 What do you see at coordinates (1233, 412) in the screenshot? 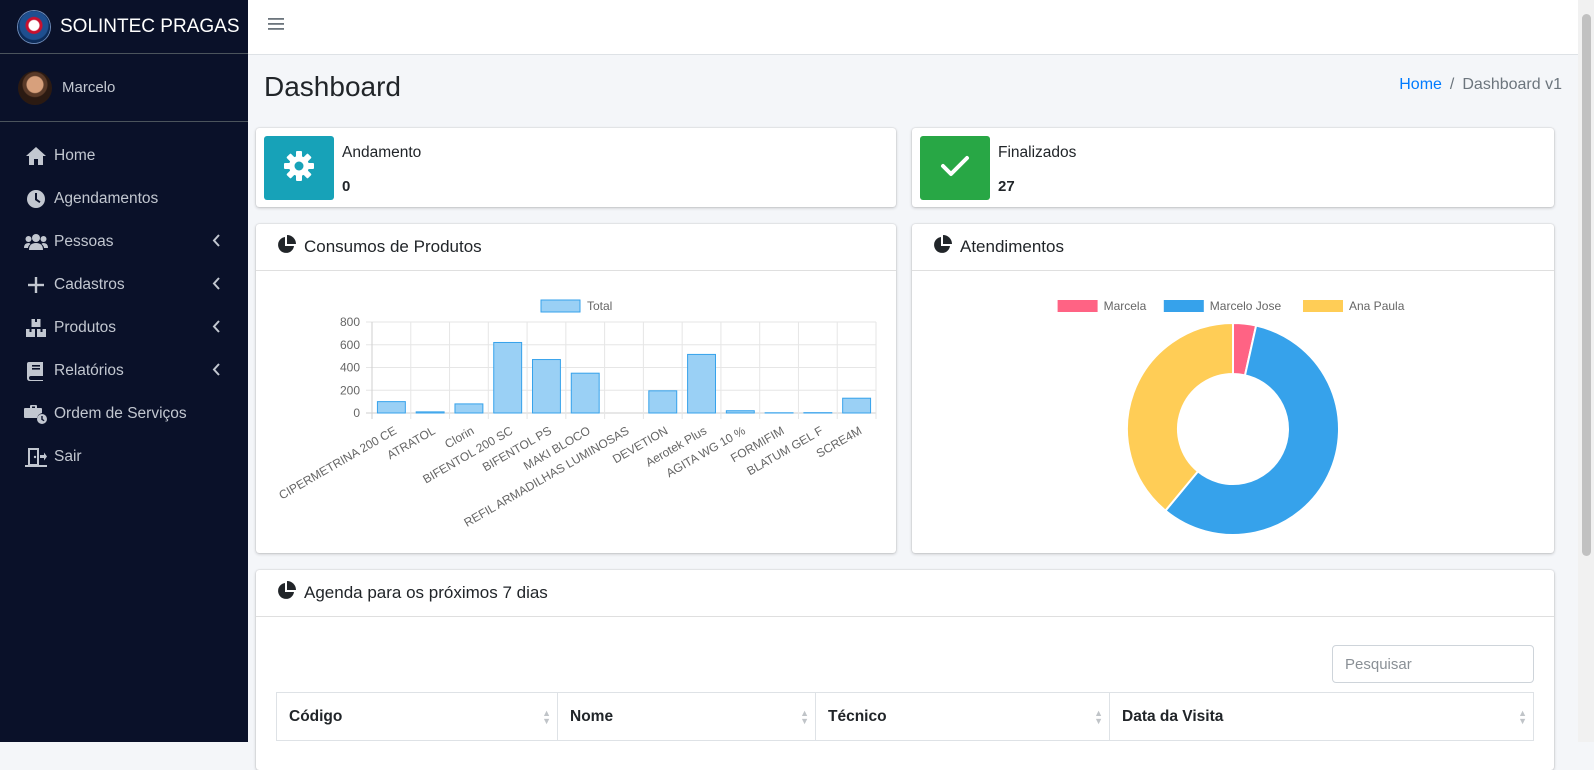
I see `donut-chart: Marcela Marcelo Jose Ana Paula` at bounding box center [1233, 412].